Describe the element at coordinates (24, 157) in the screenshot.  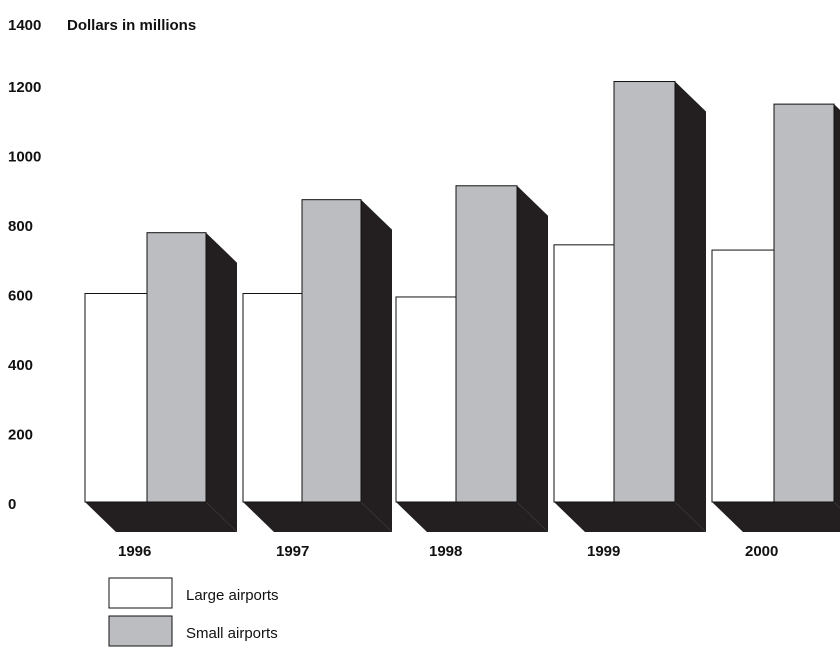
I see `y-tick-label-1000: 1000` at that location.